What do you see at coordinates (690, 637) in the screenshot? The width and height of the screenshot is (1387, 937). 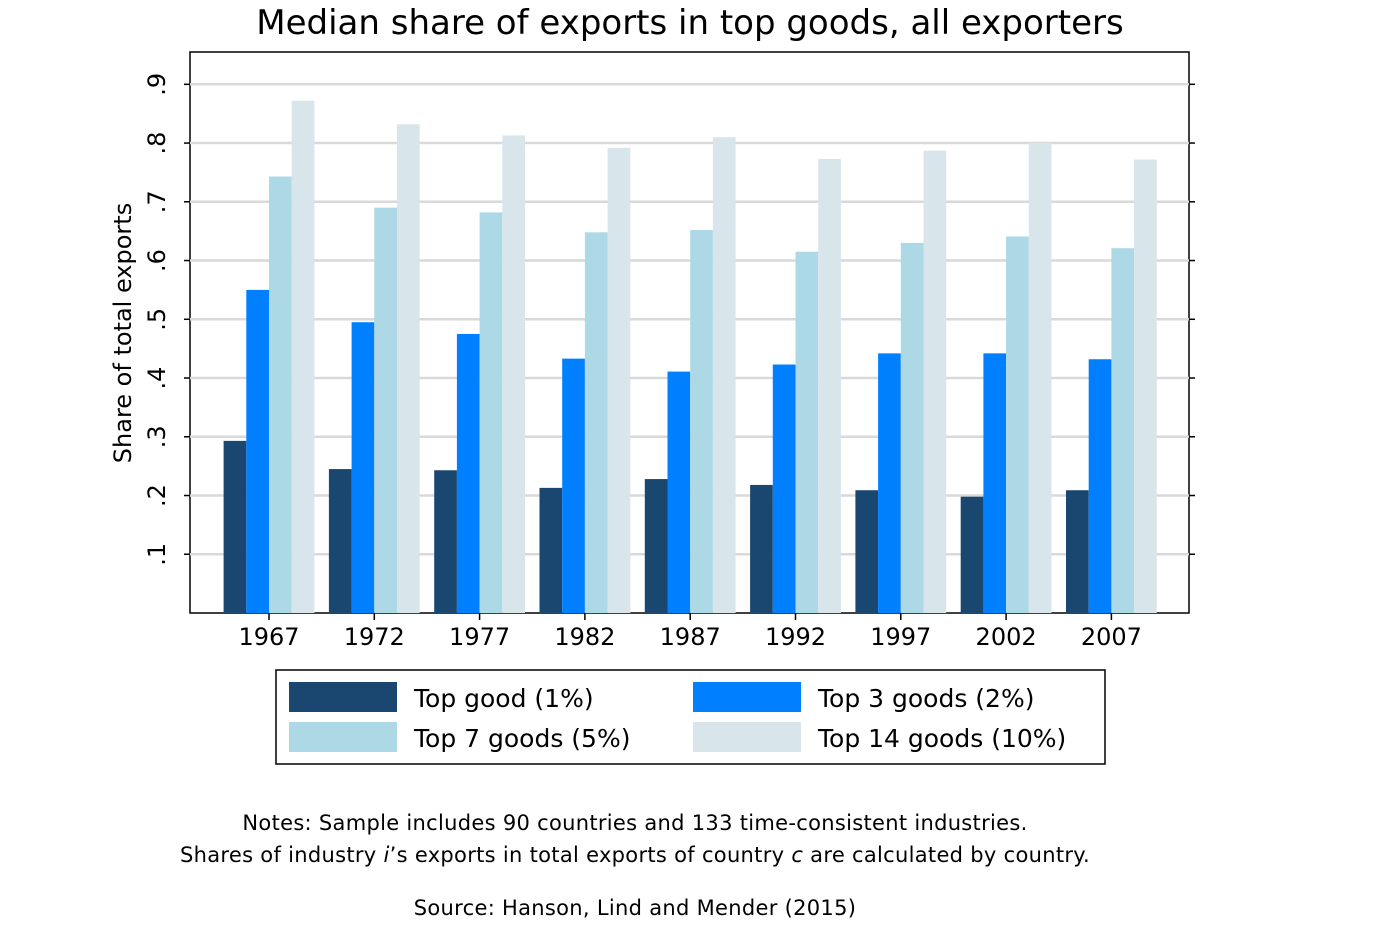 I see `x-tick-label-1987: 1987` at bounding box center [690, 637].